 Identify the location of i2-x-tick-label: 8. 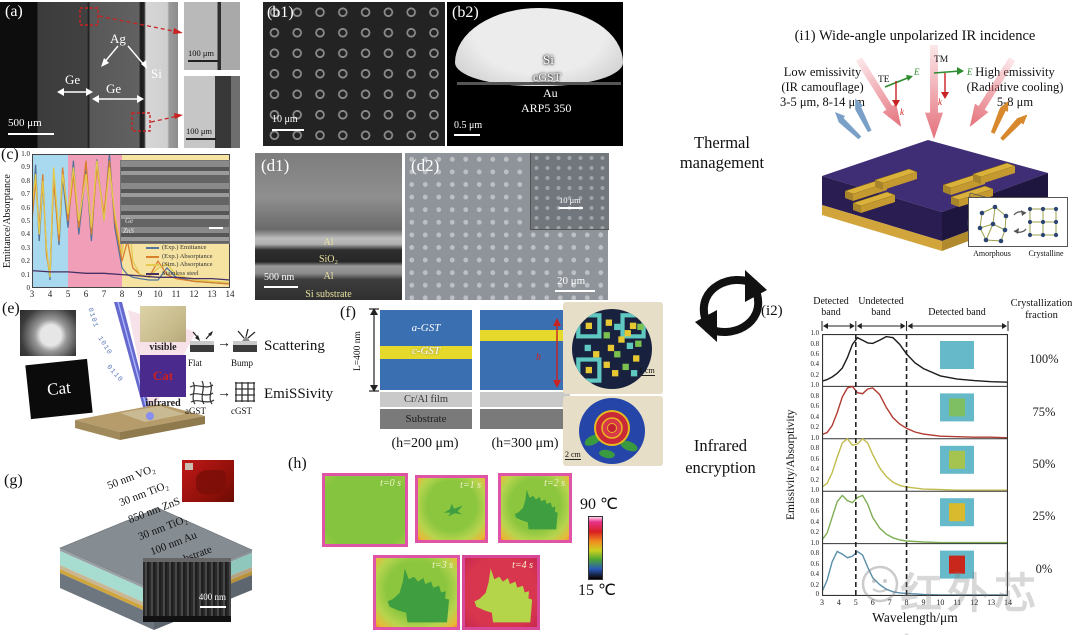
(906, 602).